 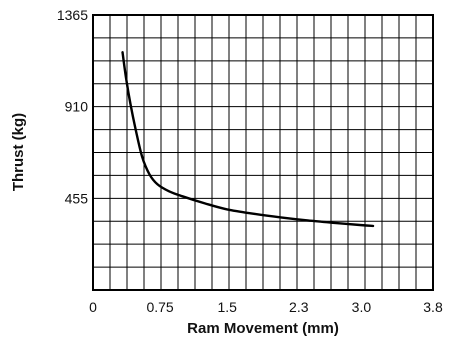 What do you see at coordinates (18, 152) in the screenshot?
I see `y-axis-title: Thrust (kg)` at bounding box center [18, 152].